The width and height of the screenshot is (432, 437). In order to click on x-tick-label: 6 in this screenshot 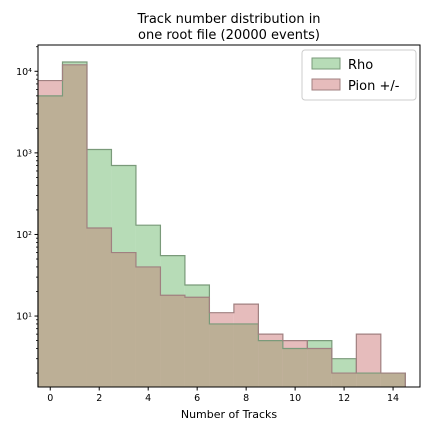, I will do `click(197, 398)`.